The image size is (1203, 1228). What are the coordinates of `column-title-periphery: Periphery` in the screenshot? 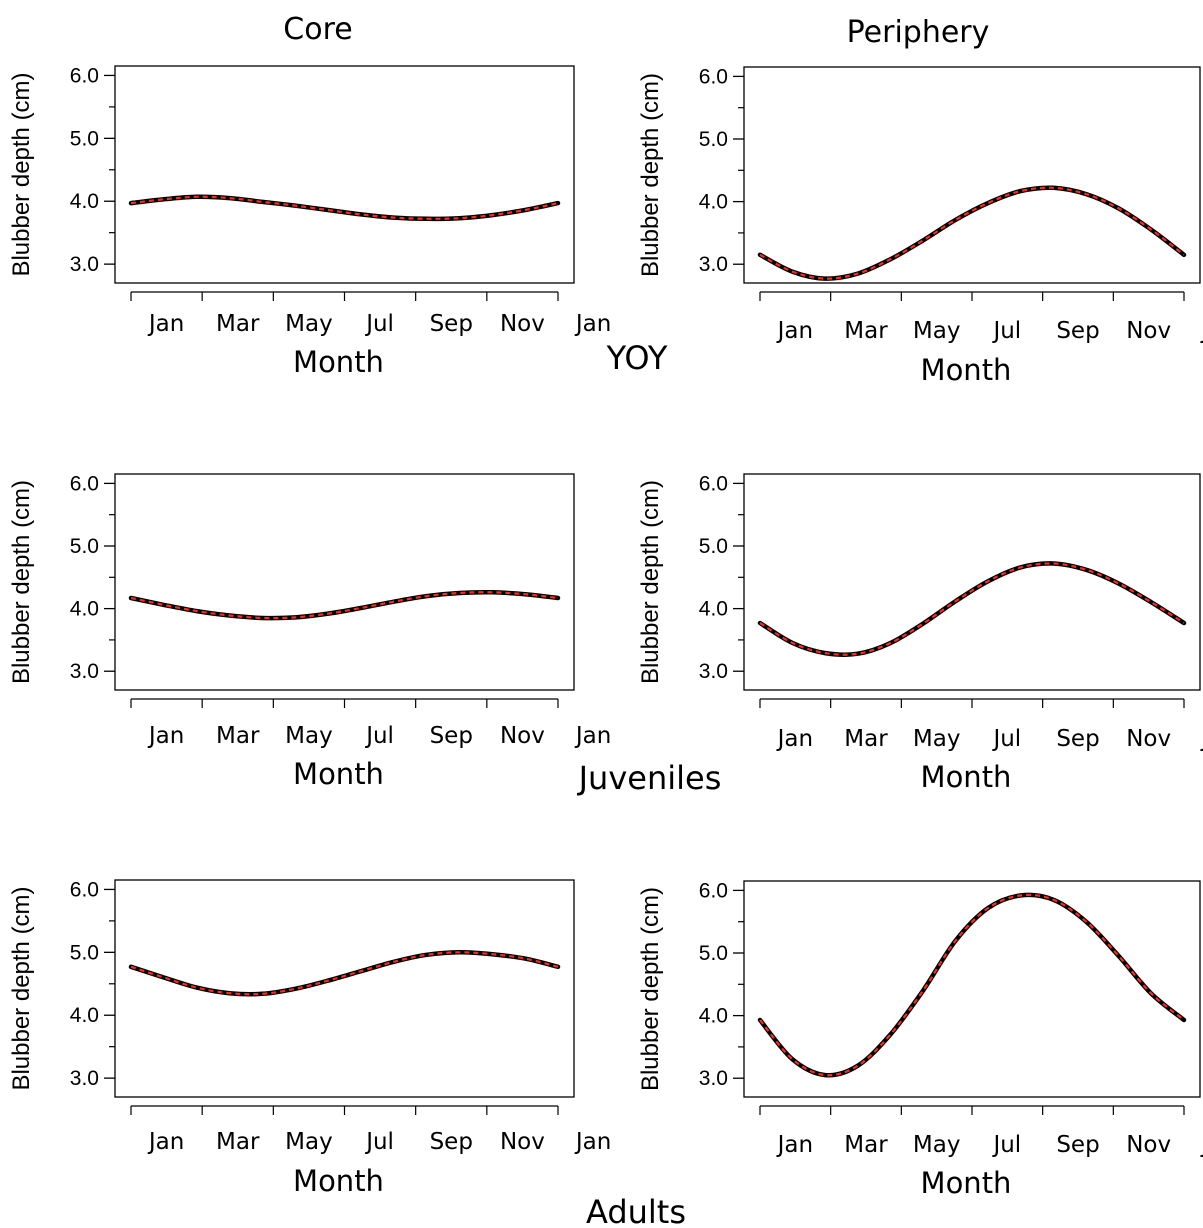 It's located at (918, 32).